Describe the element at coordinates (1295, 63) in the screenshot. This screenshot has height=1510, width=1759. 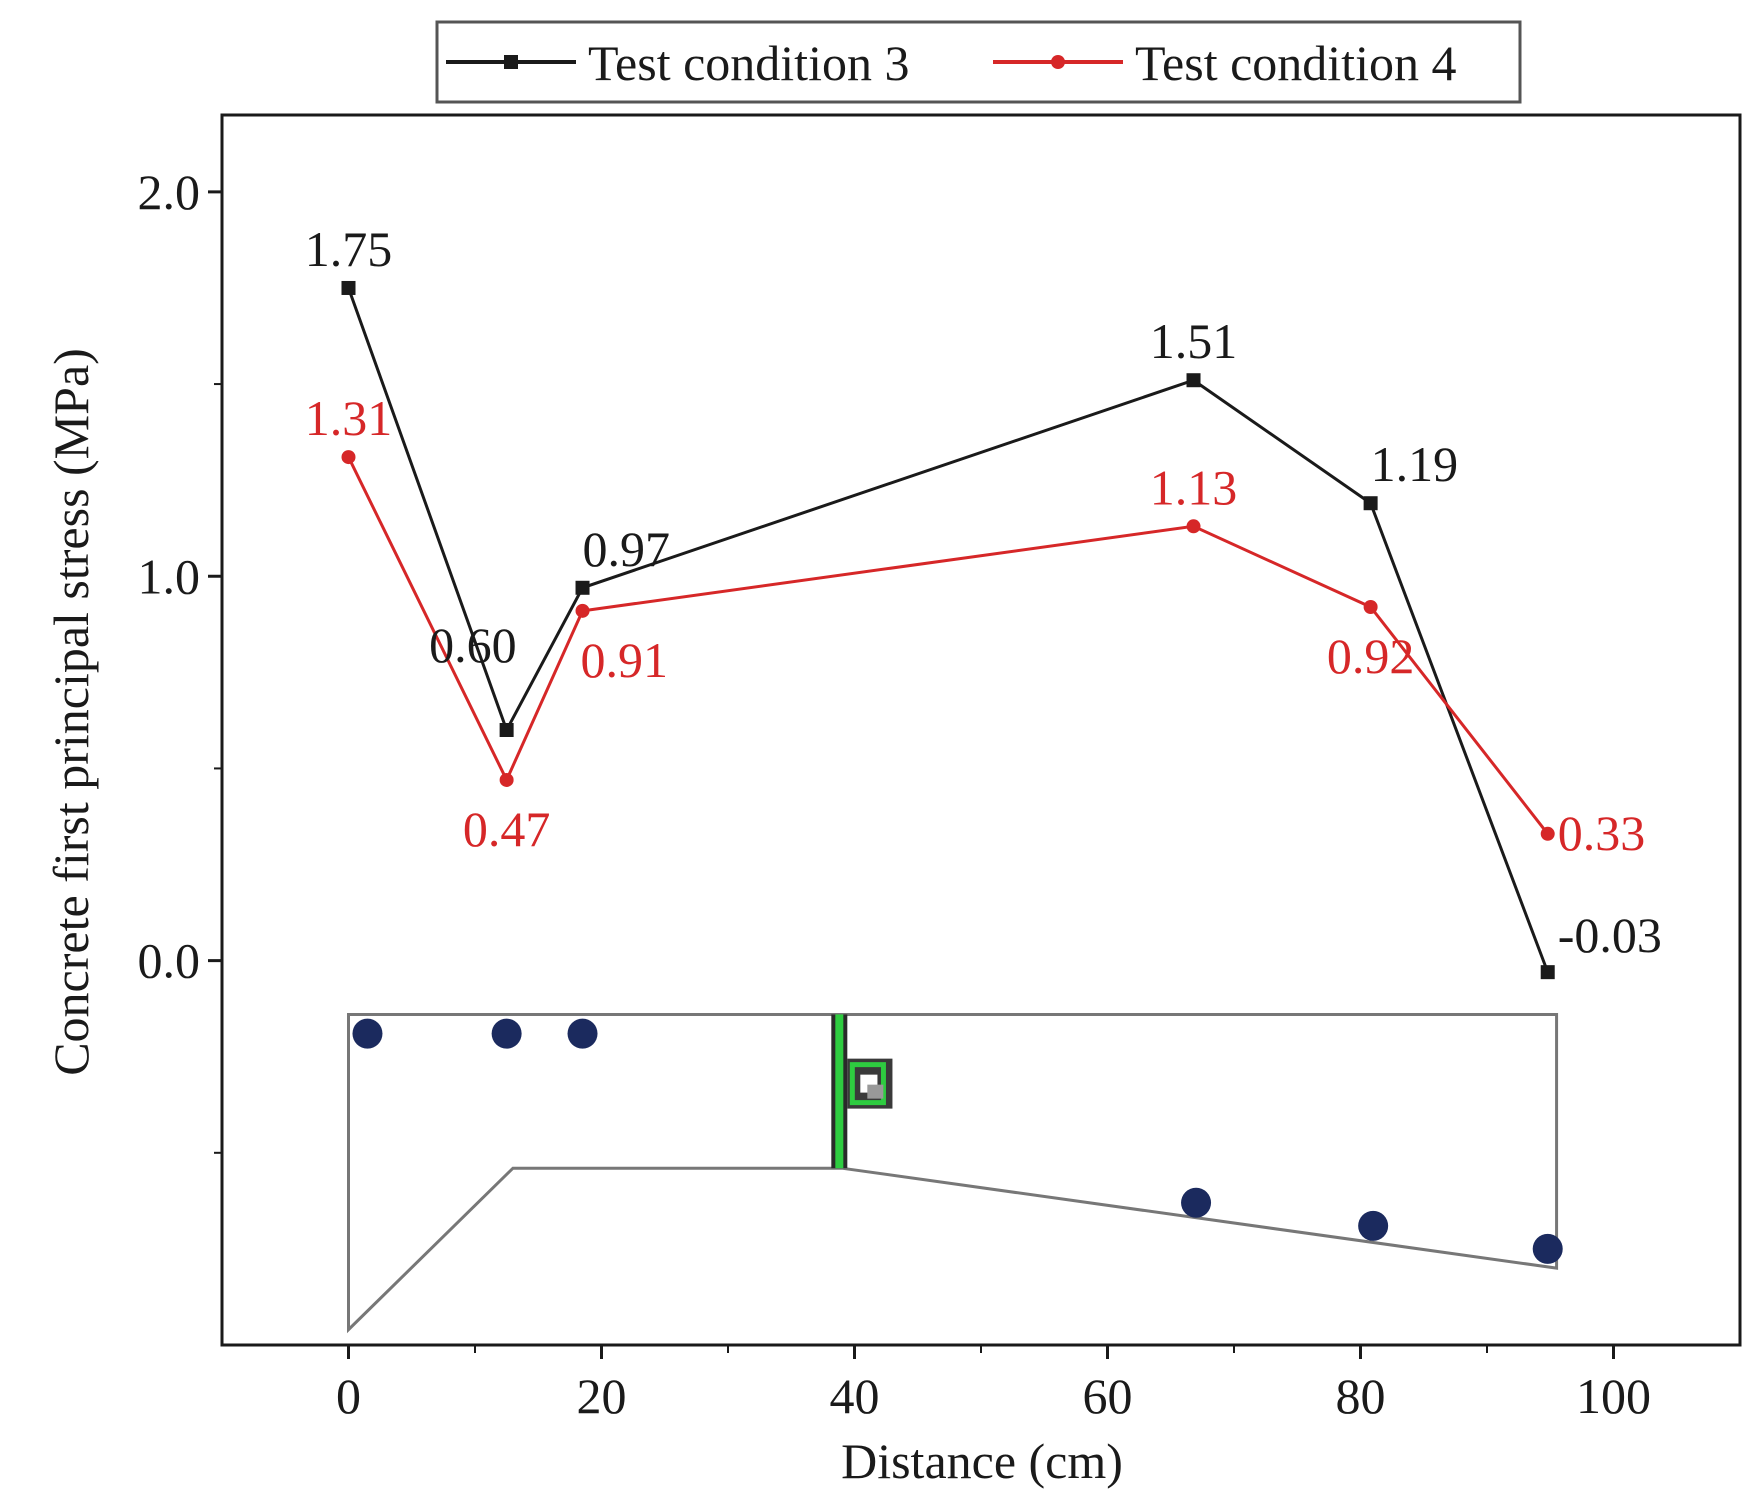
I see `legend-label-series-2: Test condition 4` at that location.